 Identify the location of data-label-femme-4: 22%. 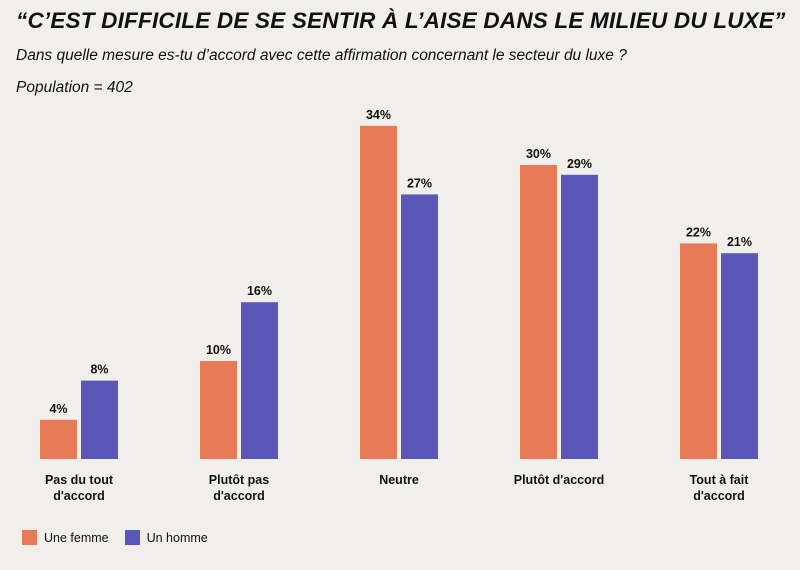
(698, 232).